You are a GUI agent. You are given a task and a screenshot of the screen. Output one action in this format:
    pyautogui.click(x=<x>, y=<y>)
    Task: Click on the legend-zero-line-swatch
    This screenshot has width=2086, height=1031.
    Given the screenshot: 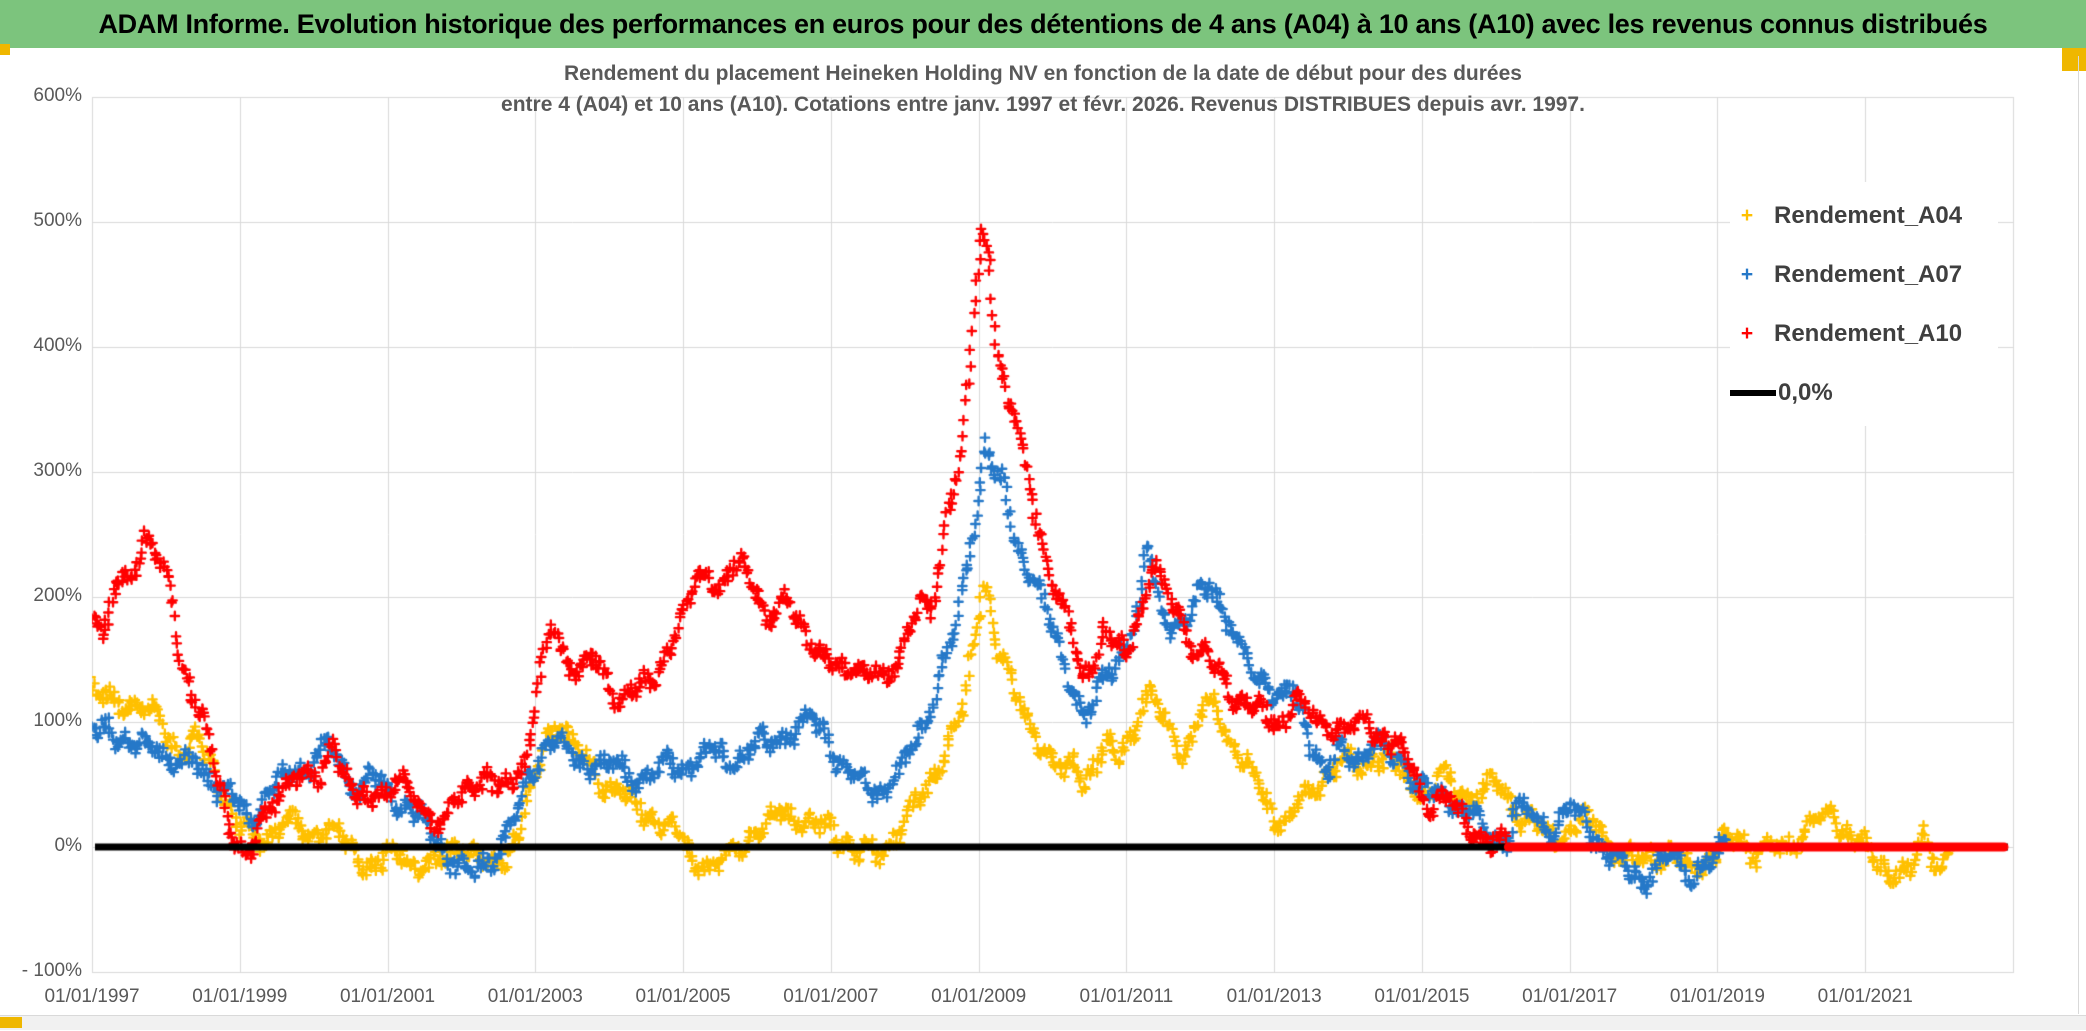 What is the action you would take?
    pyautogui.click(x=1753, y=392)
    